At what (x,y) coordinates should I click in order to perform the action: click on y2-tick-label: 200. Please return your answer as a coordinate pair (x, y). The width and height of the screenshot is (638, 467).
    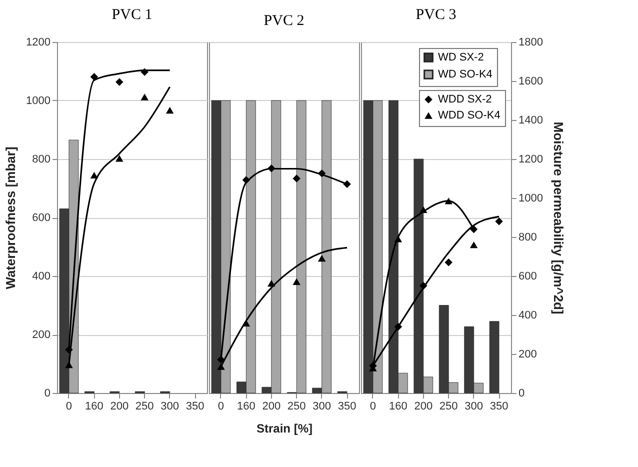
    Looking at the image, I should click on (527, 354).